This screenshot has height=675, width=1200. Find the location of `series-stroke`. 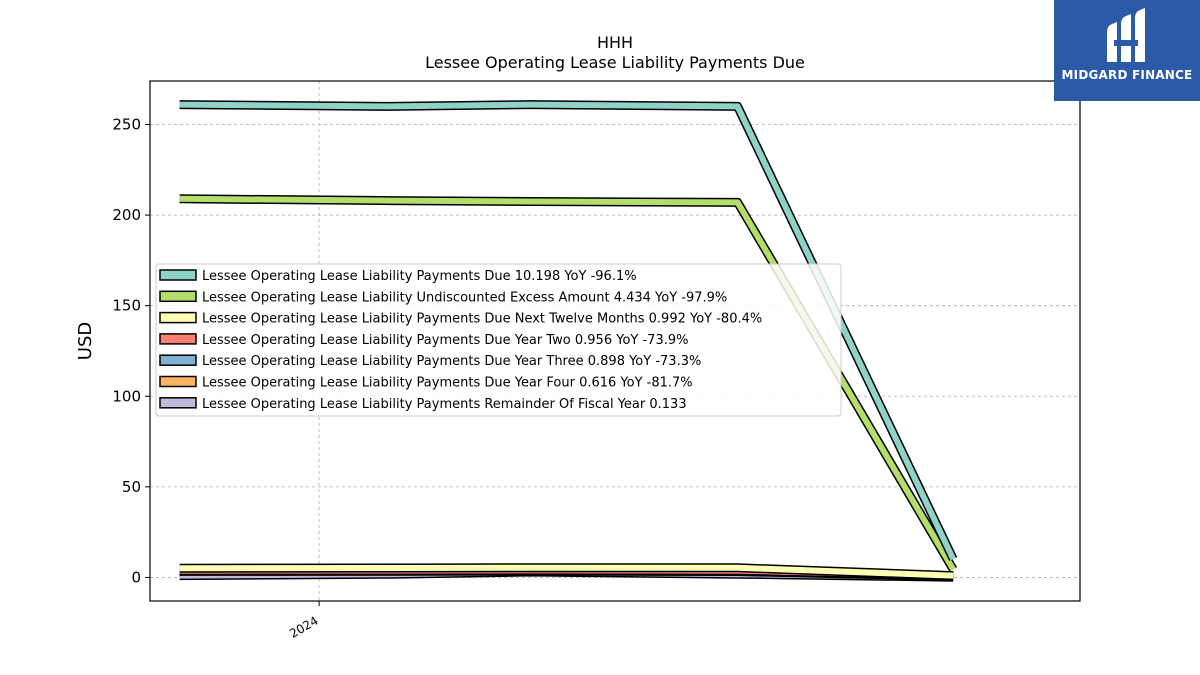

series-stroke is located at coordinates (566, 571).